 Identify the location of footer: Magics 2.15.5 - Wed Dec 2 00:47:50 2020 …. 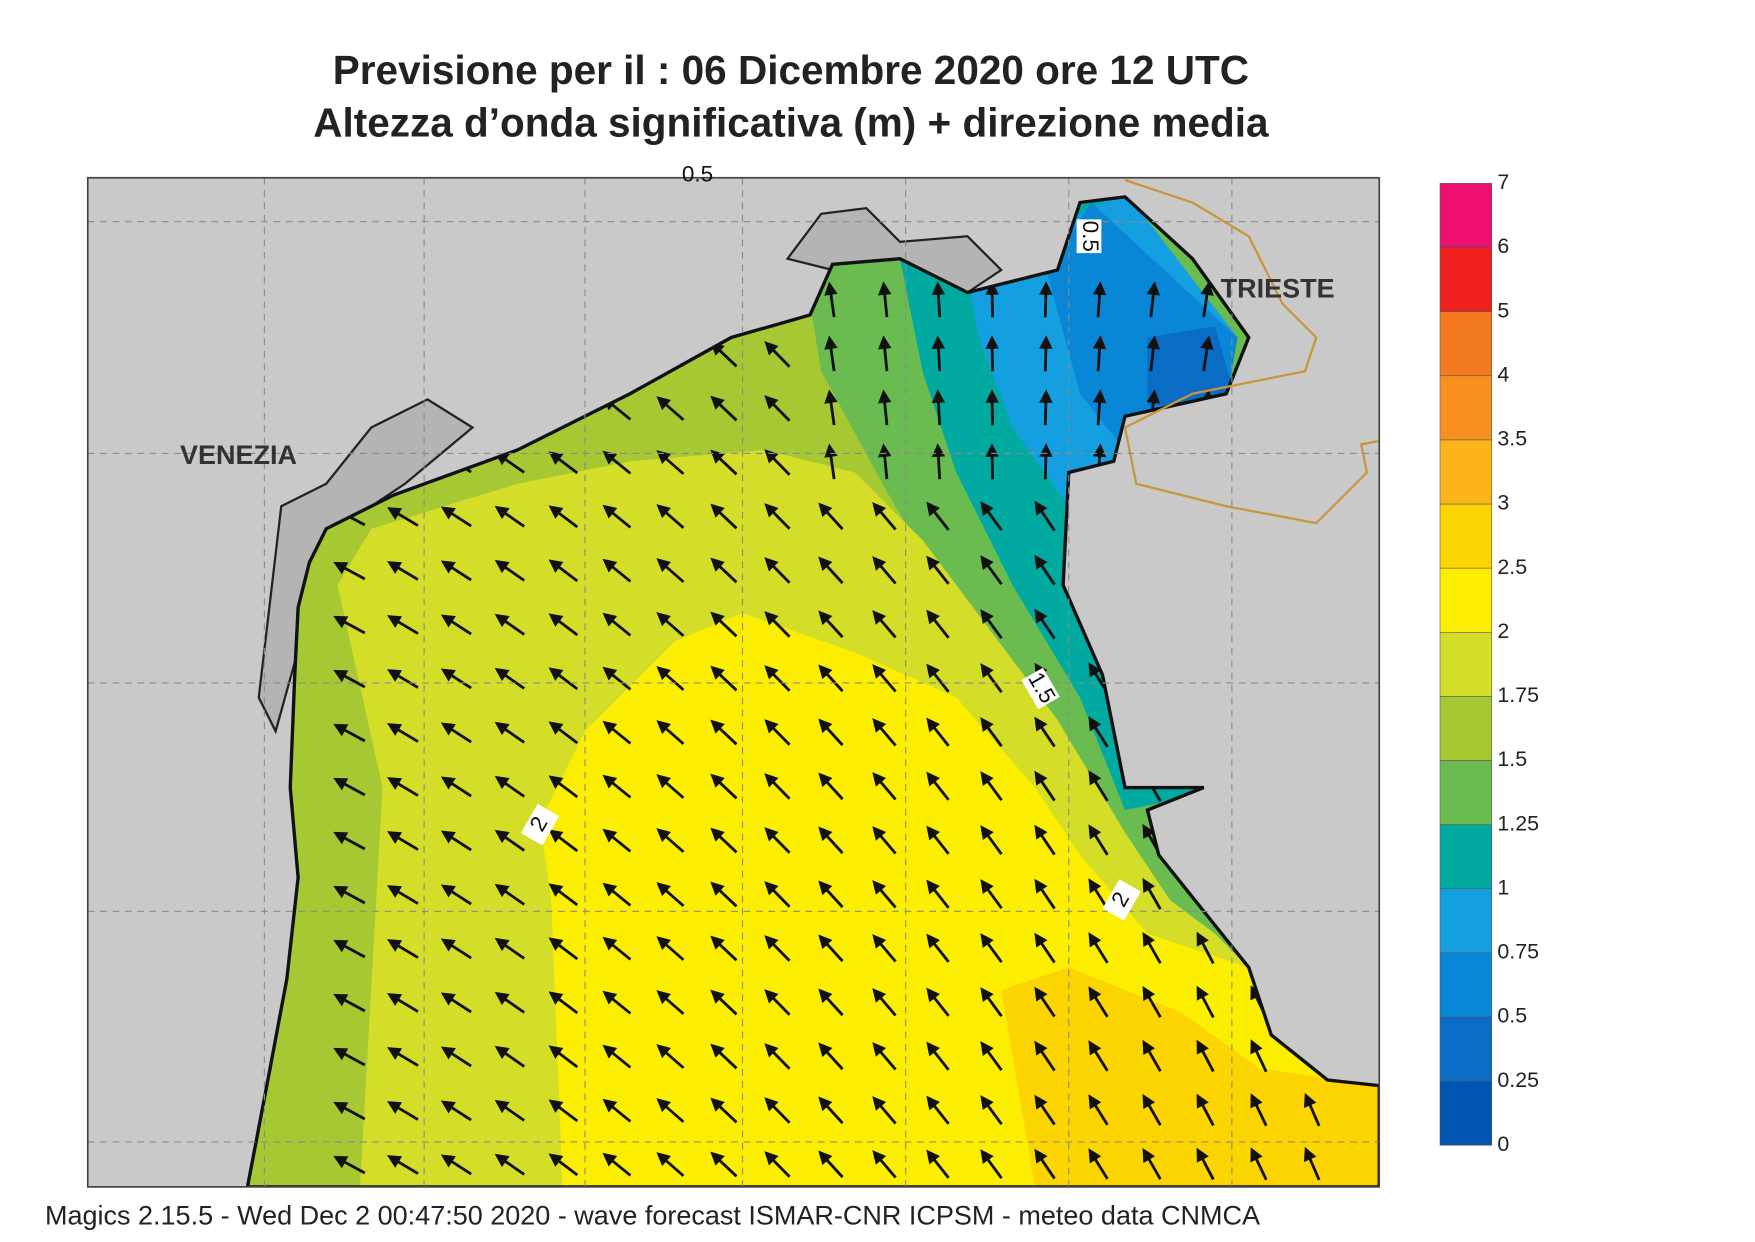
(652, 1215).